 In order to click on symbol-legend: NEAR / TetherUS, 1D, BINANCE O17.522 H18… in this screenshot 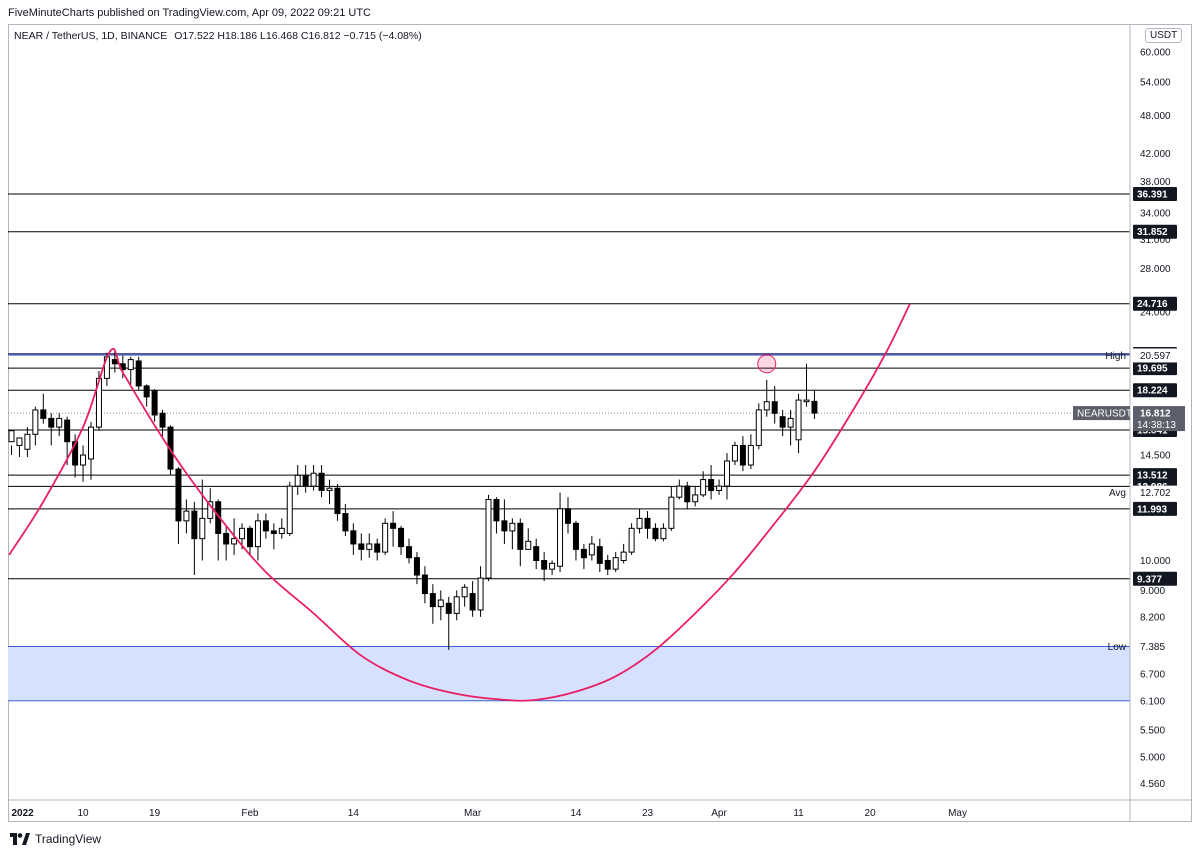, I will do `click(220, 36)`.